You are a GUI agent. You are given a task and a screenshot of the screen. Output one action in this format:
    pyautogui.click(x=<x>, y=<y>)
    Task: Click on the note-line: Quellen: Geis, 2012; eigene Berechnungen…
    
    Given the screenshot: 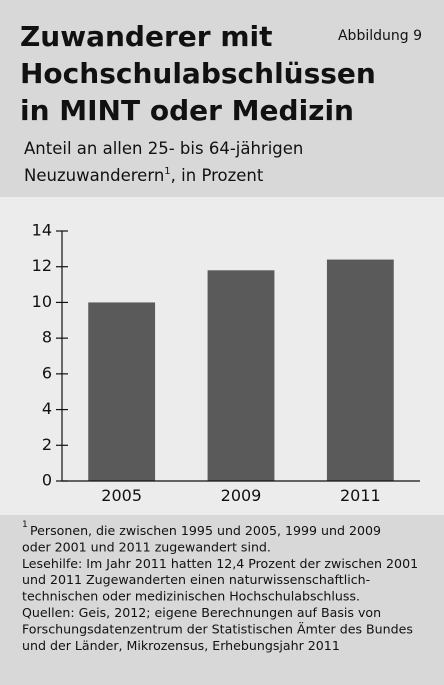 What is the action you would take?
    pyautogui.click(x=201, y=612)
    